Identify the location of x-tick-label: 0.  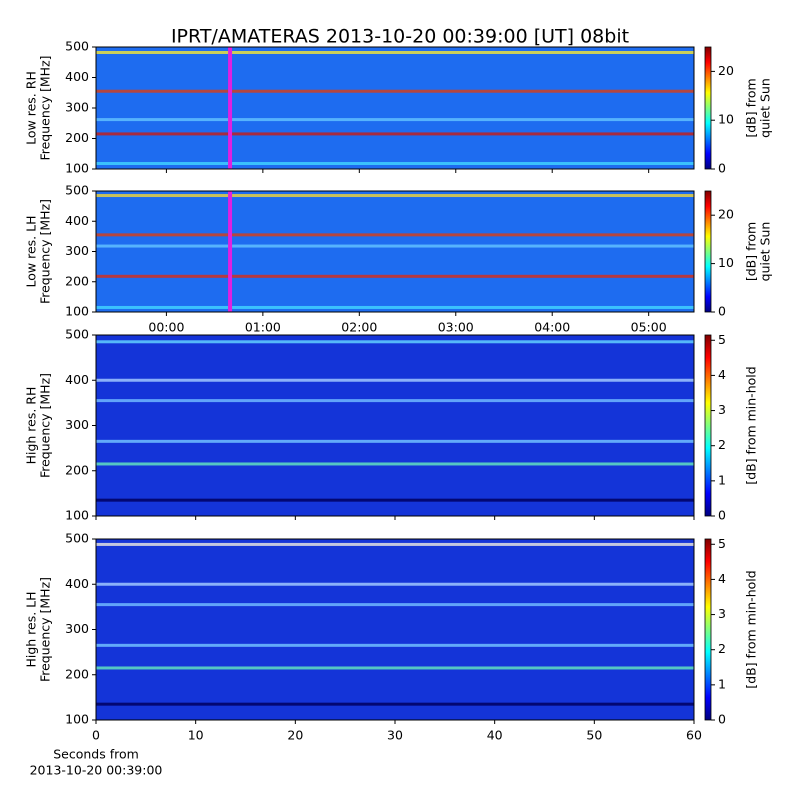
(96, 735).